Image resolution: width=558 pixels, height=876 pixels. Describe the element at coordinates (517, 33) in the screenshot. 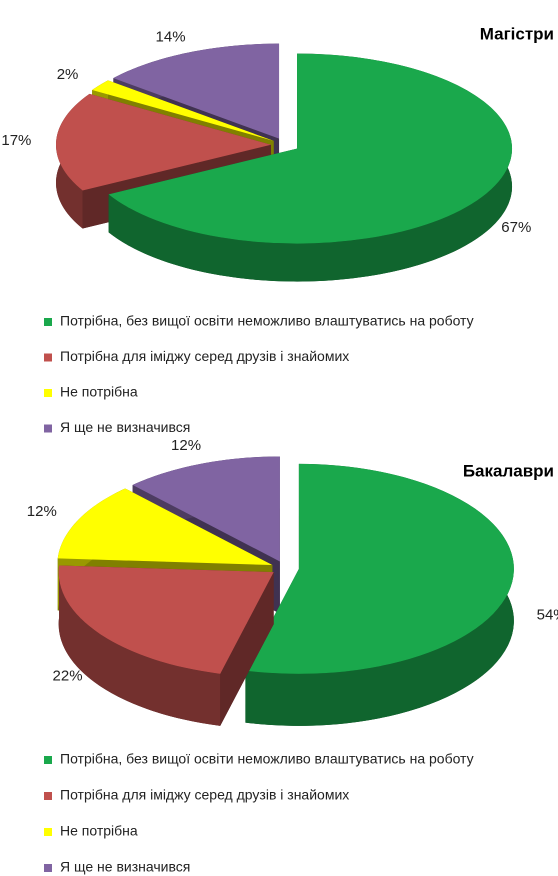

I see `chart-title: Магістри` at that location.